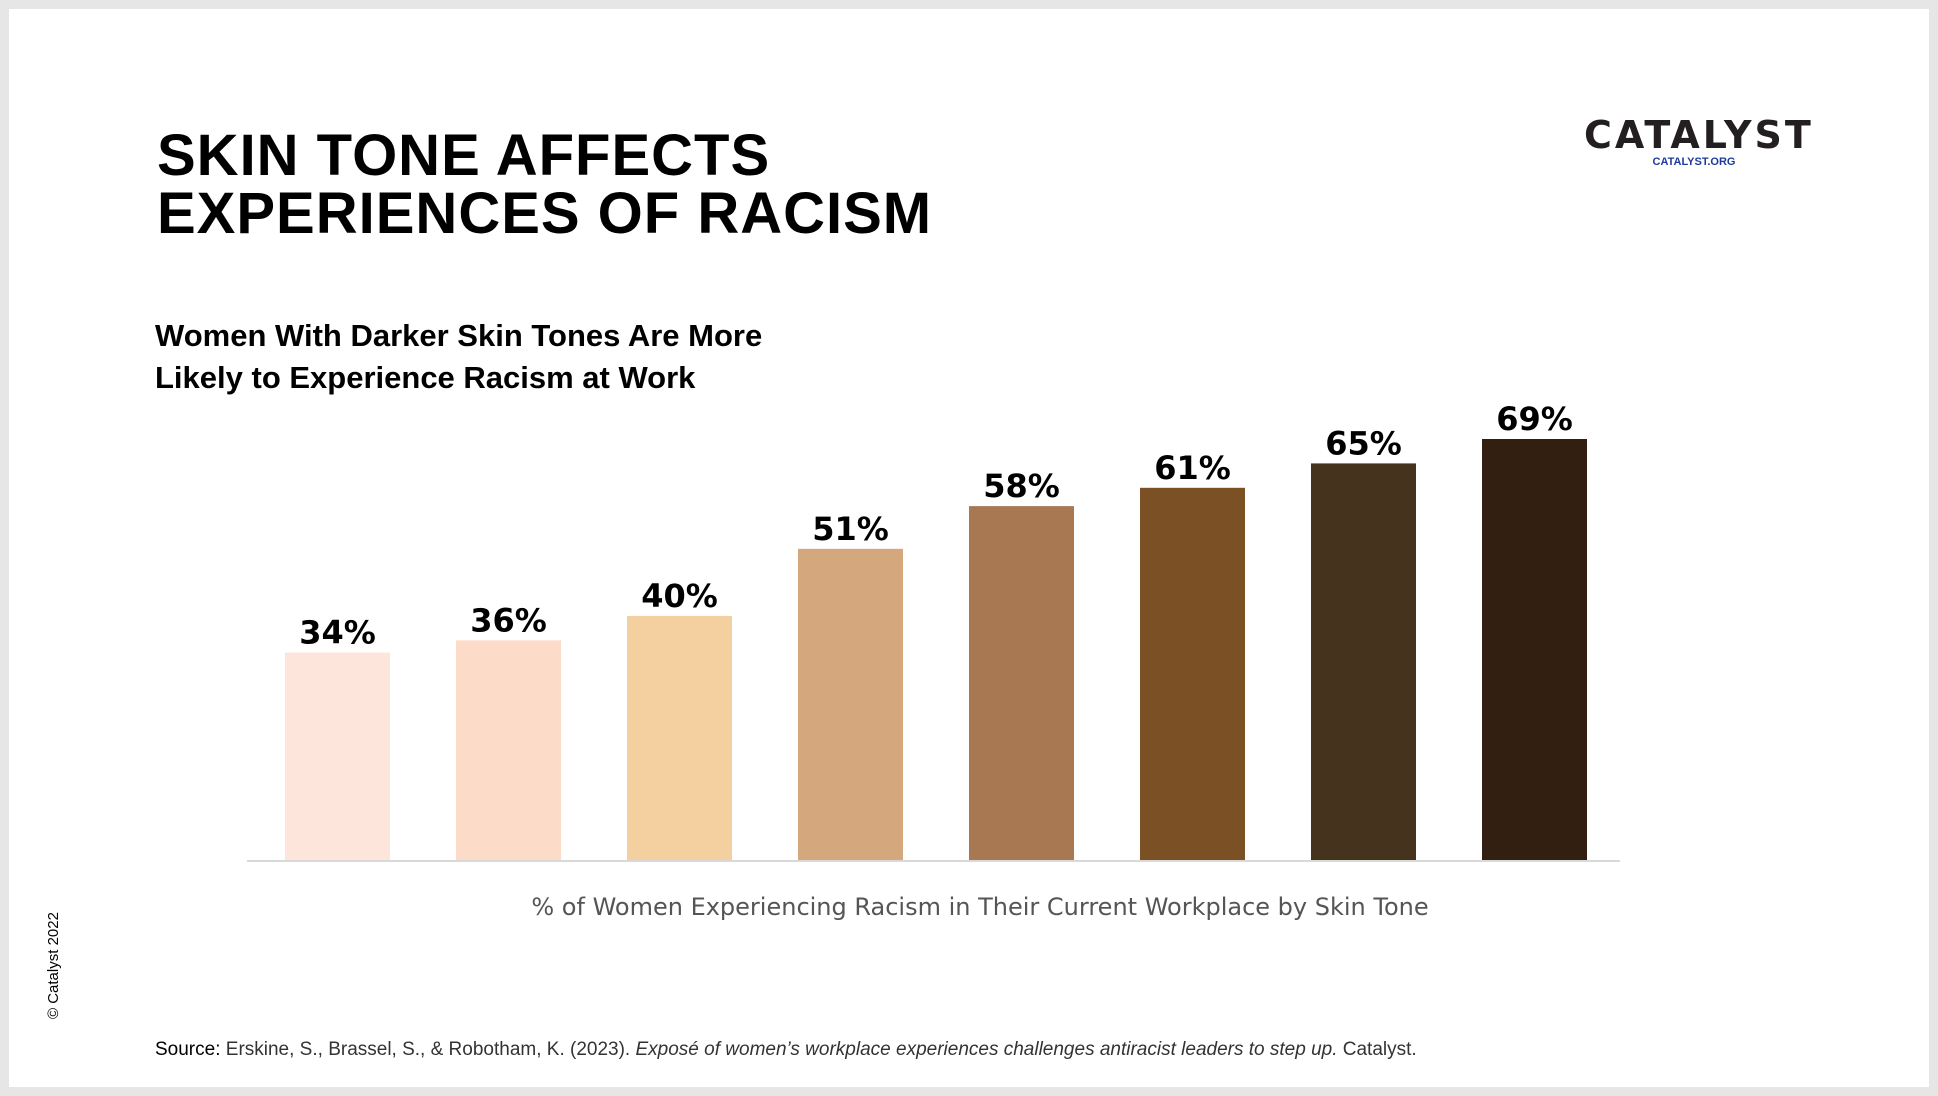 Image resolution: width=1938 pixels, height=1096 pixels. What do you see at coordinates (1021, 486) in the screenshot?
I see `bar-value-label-5: 58%` at bounding box center [1021, 486].